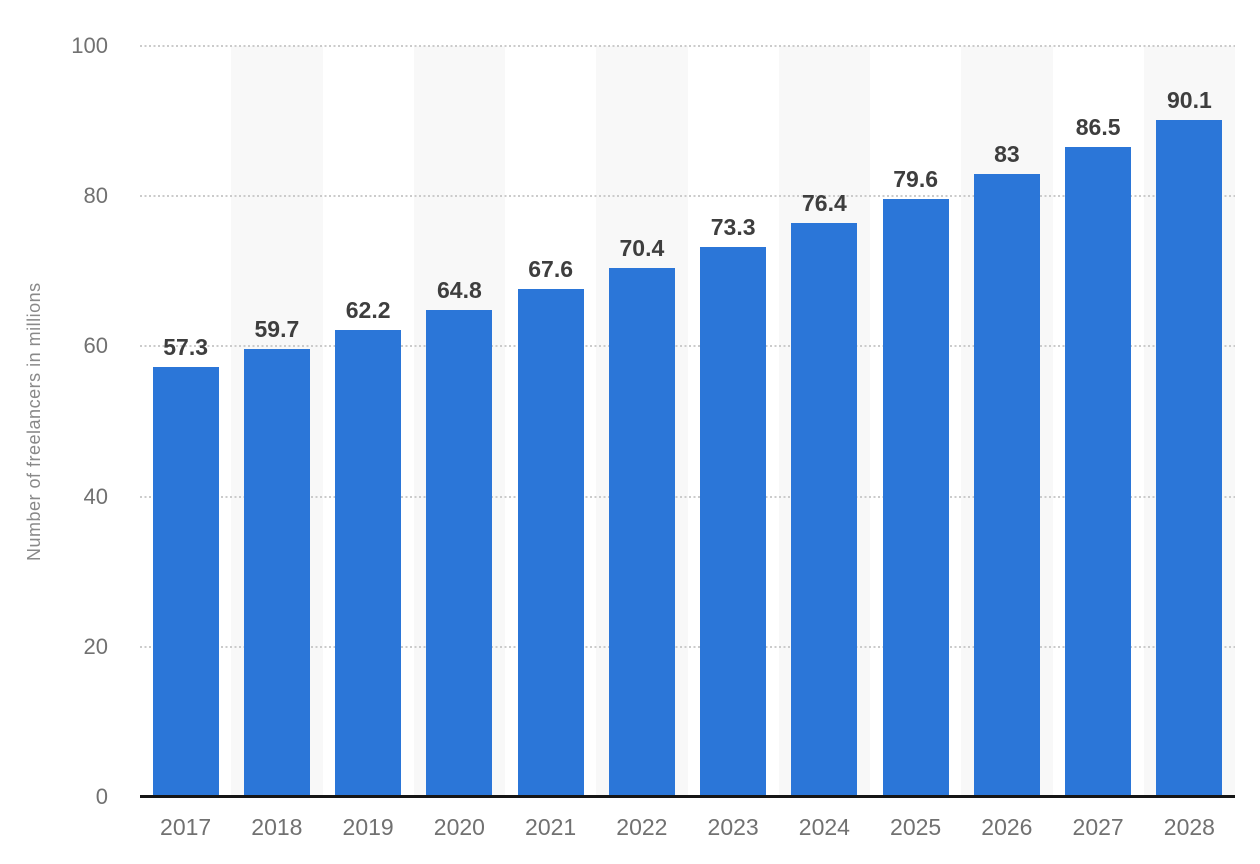 This screenshot has height=864, width=1260. I want to click on bar-value-label: 62.2, so click(368, 309).